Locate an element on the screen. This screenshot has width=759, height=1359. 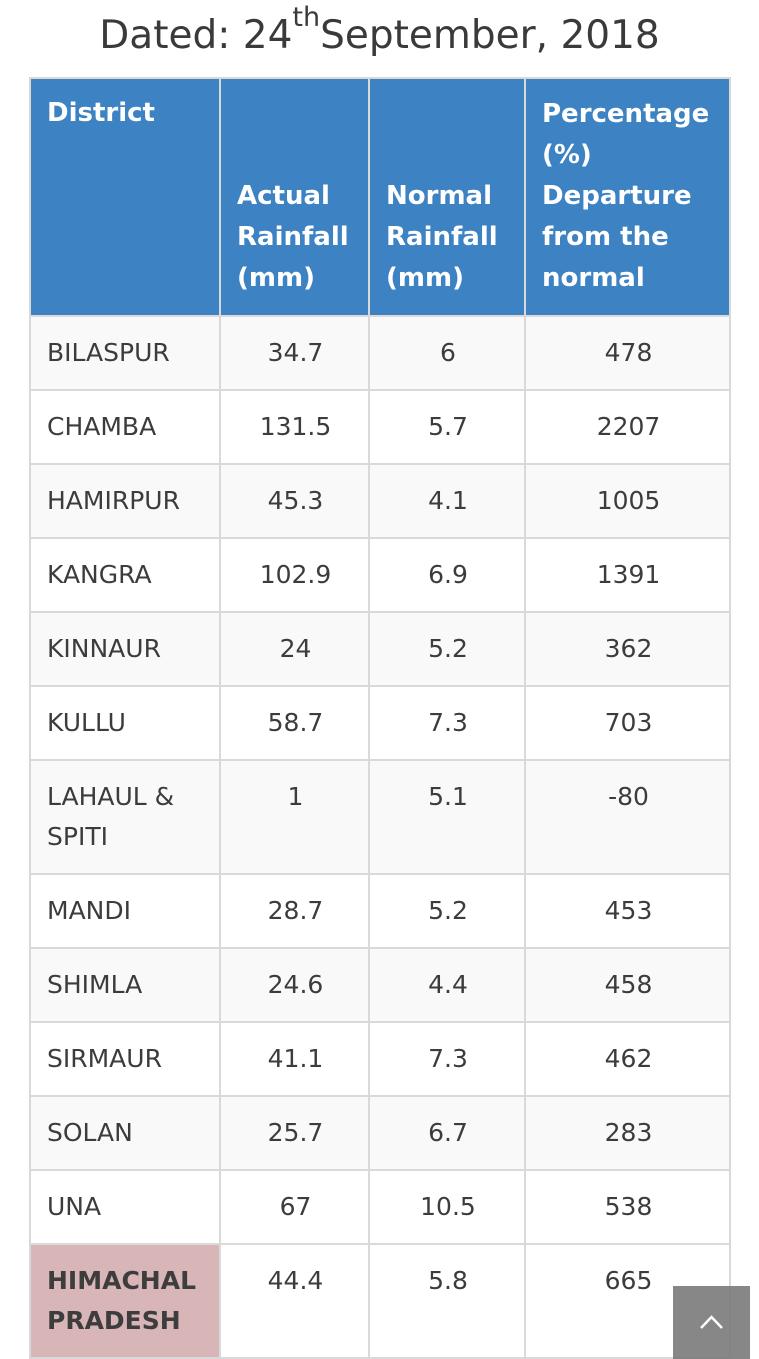
cell-district: SIRMAUR is located at coordinates (125, 1059).